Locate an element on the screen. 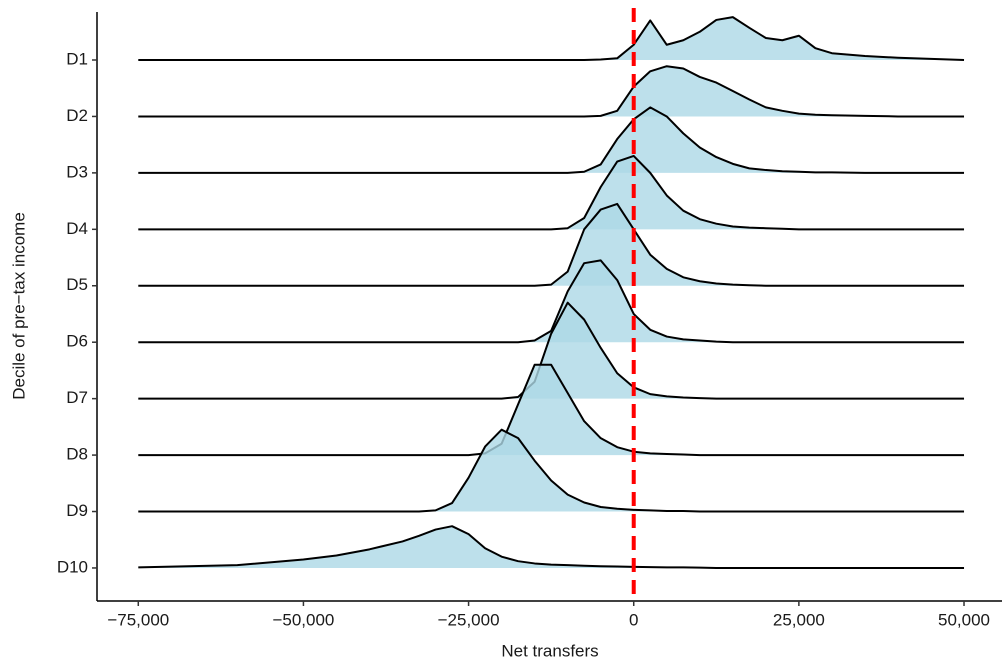 This screenshot has height=665, width=1005. y-tick-label: D6 is located at coordinates (77, 341).